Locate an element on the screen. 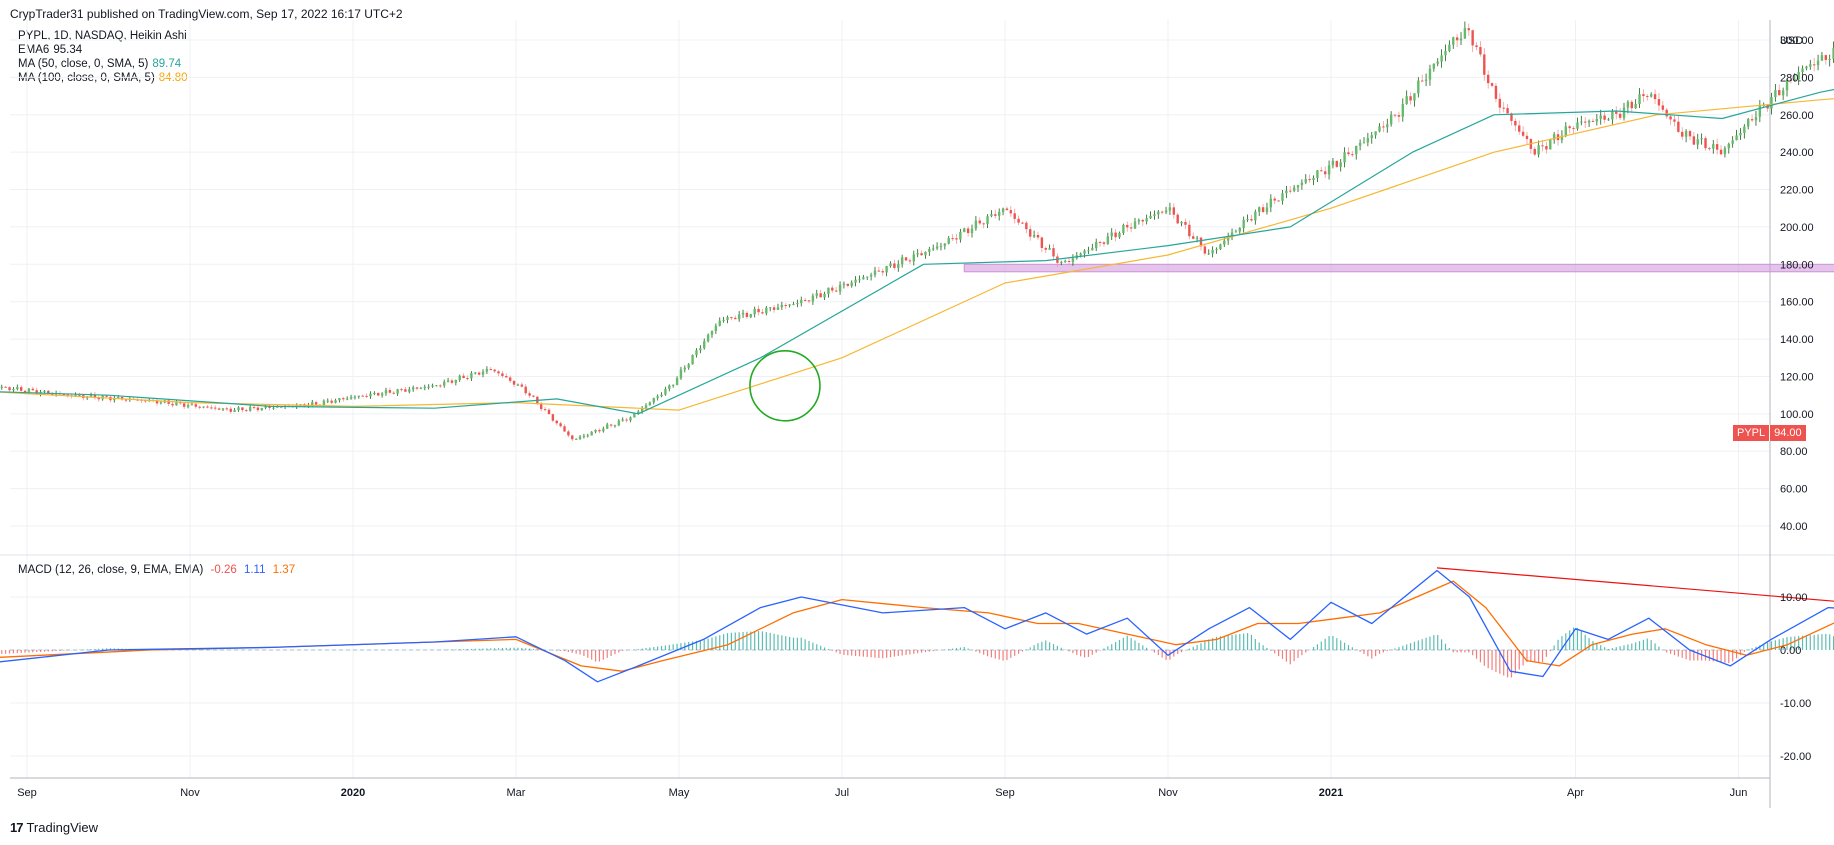 Image resolution: width=1834 pixels, height=845 pixels. time-tick-label: Nov is located at coordinates (1168, 793).